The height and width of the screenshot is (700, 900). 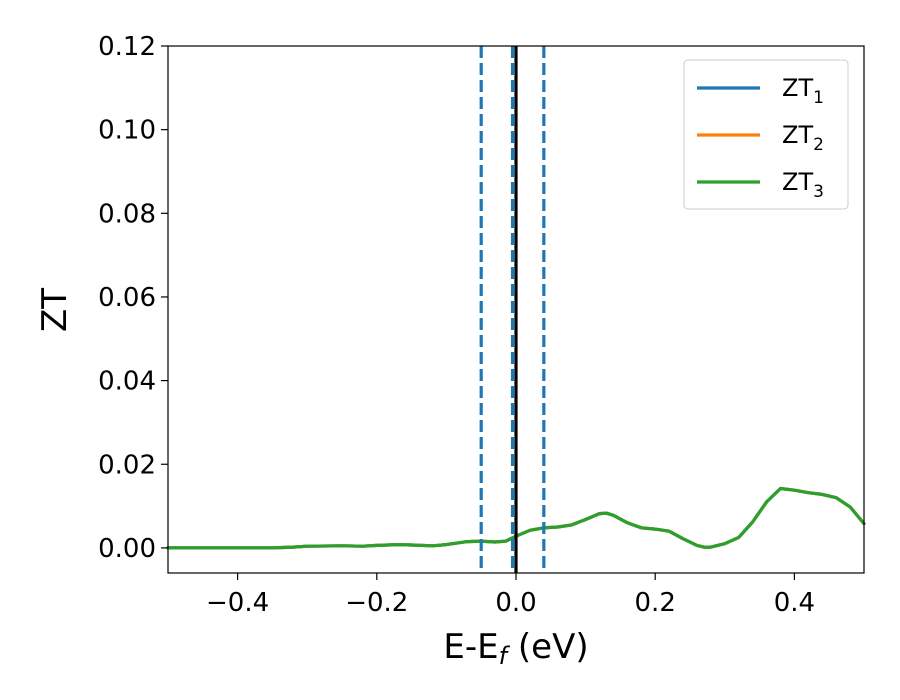 What do you see at coordinates (515, 648) in the screenshot?
I see `x-axis-label: E-Ef (eV)` at bounding box center [515, 648].